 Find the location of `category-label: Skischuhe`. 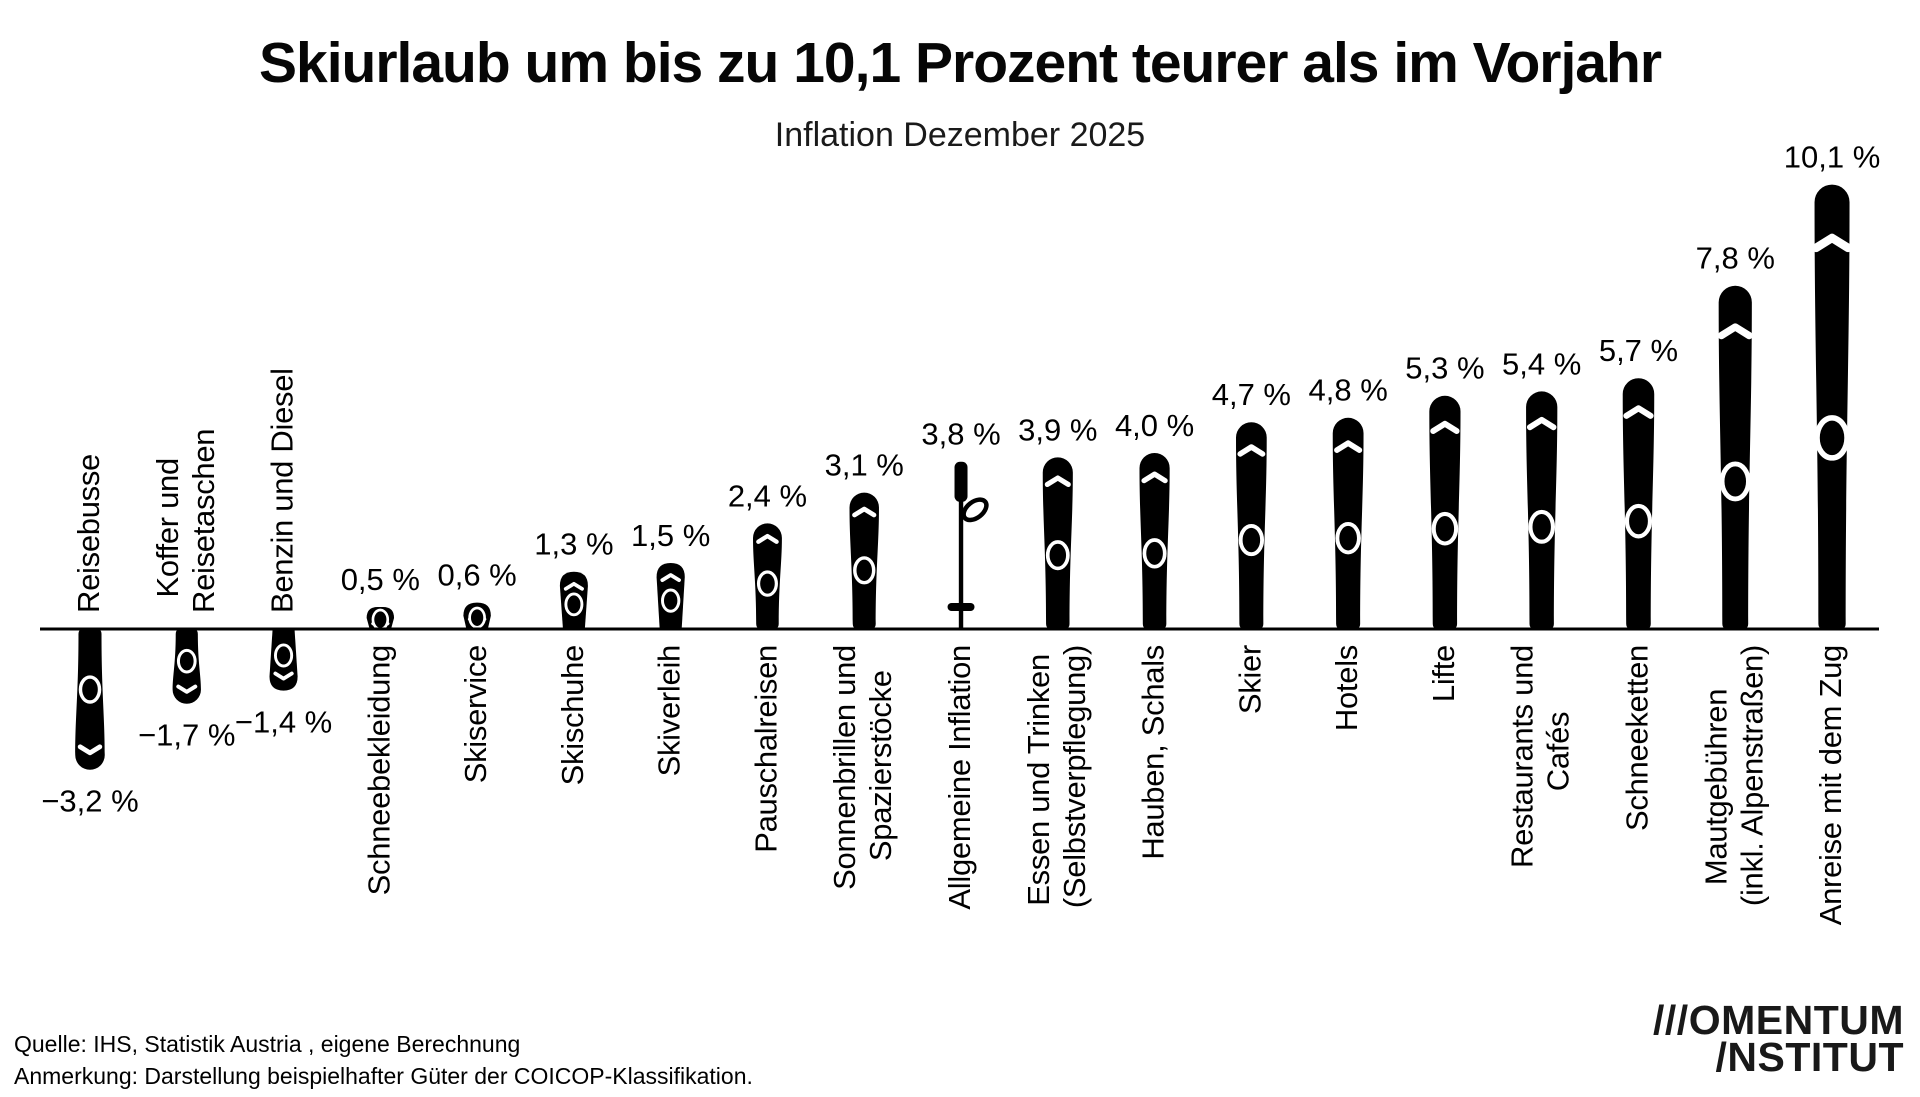

category-label: Skischuhe is located at coordinates (572, 715).